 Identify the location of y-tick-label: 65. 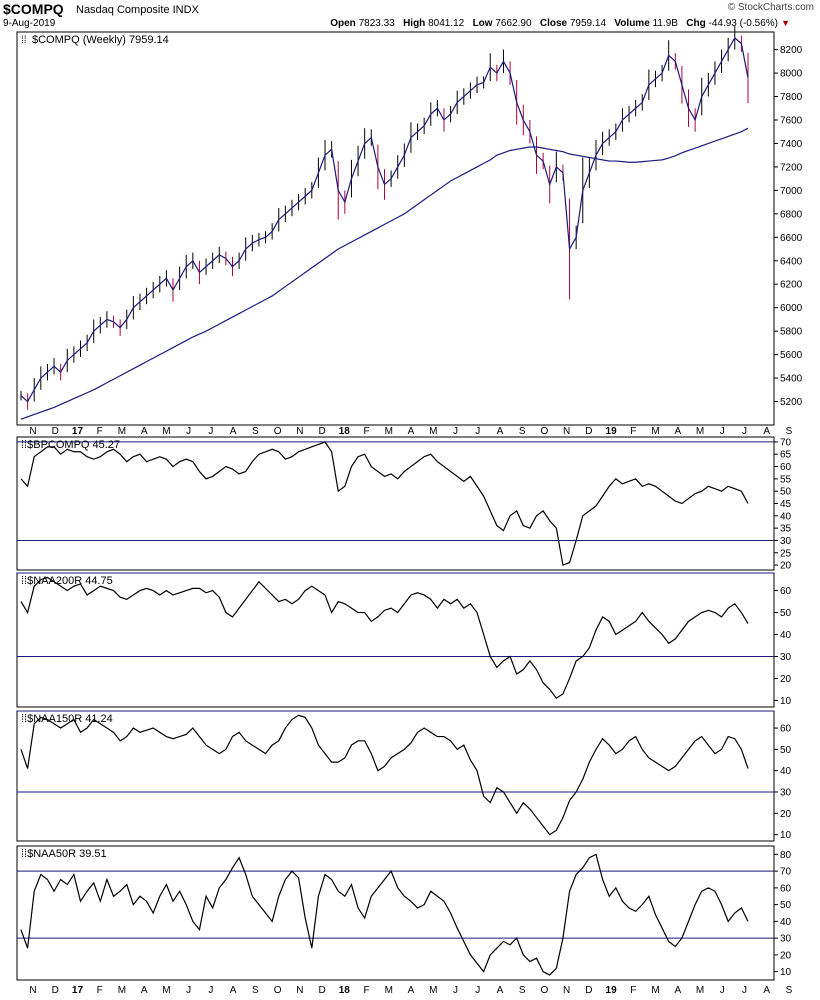
(786, 455).